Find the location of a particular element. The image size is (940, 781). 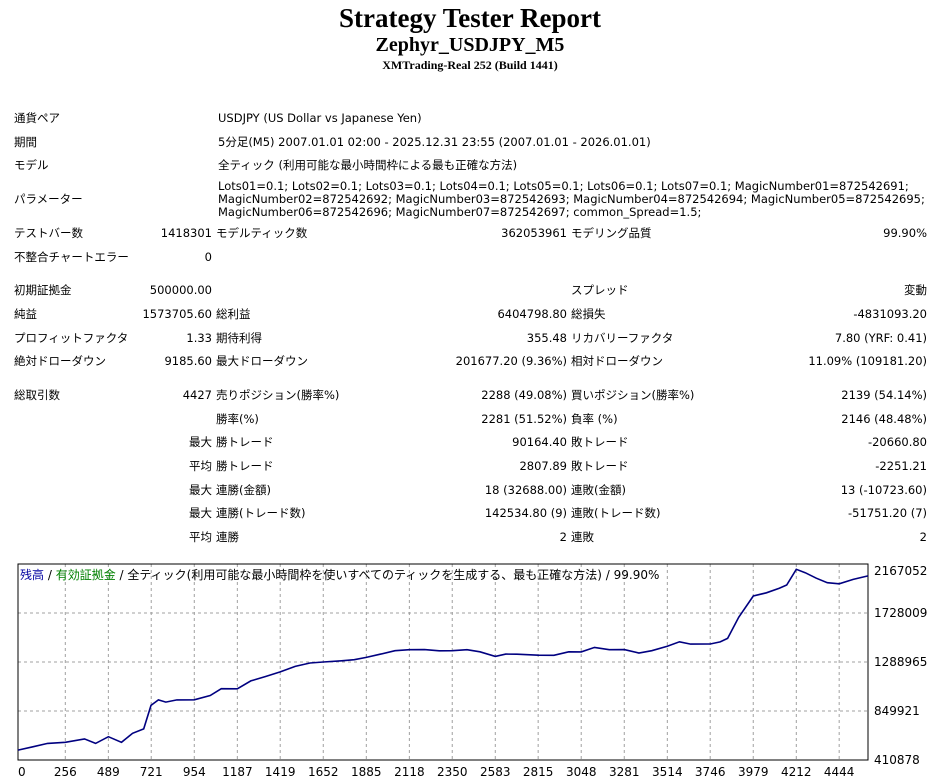

short-value: 2288 (49.08%) is located at coordinates (524, 395).